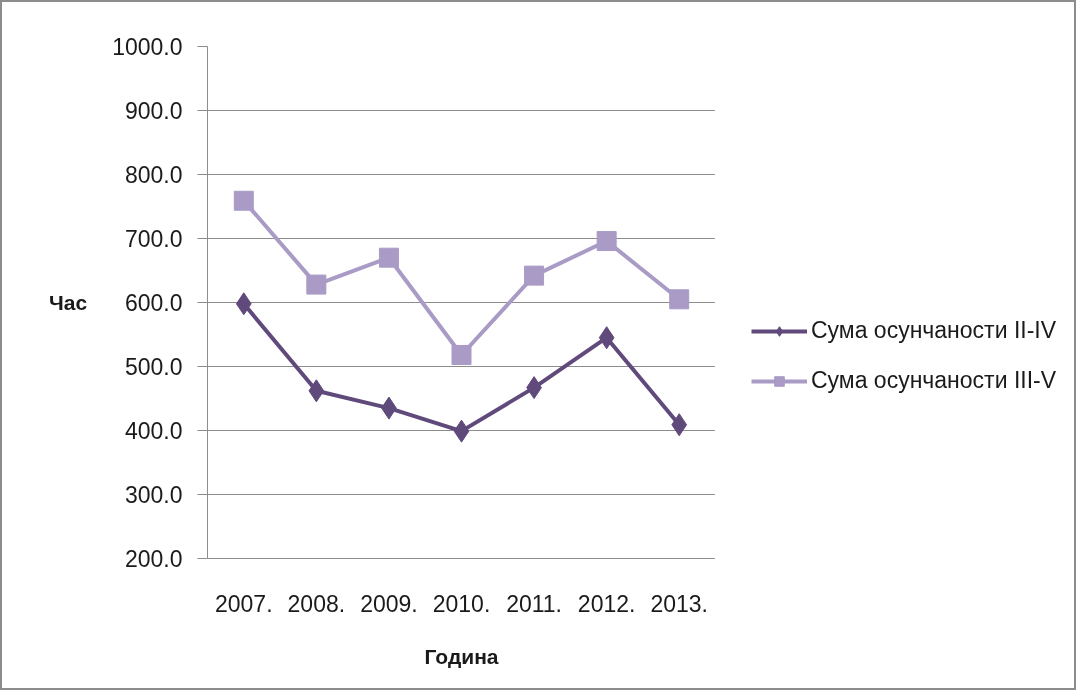  What do you see at coordinates (534, 603) in the screenshot?
I see `x-tick-label: 2011.` at bounding box center [534, 603].